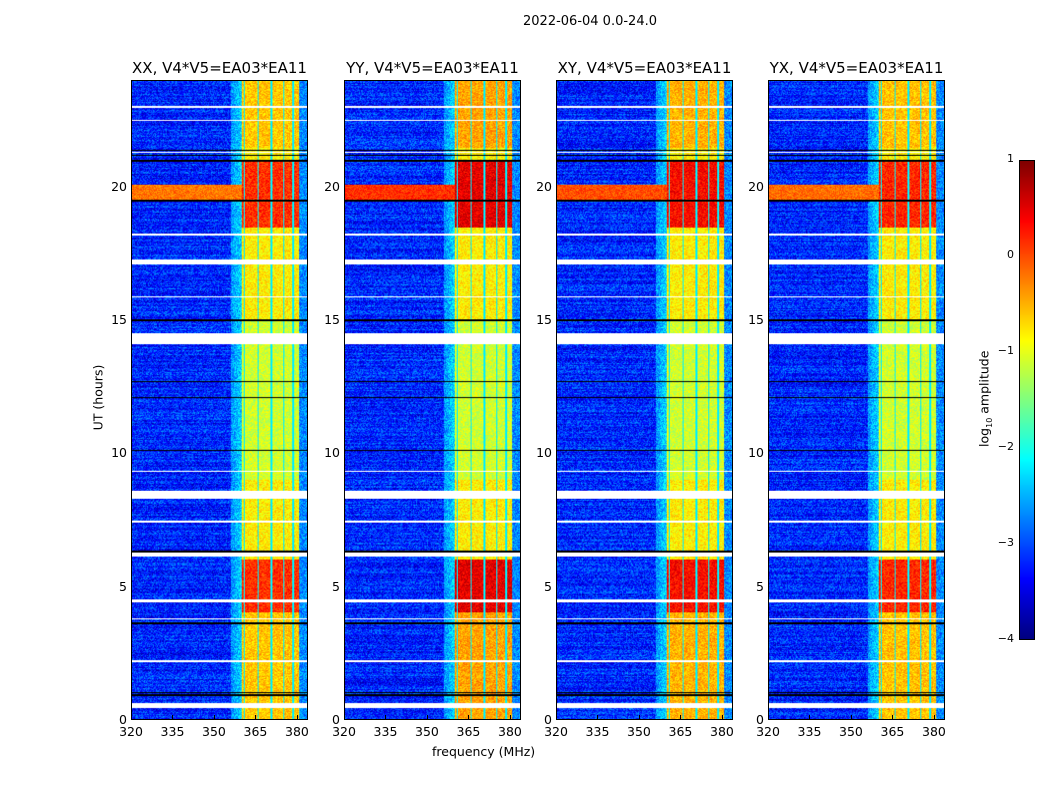  Describe the element at coordinates (219, 68) in the screenshot. I see `panel-title: XX, V4*V5=EA03*EA11` at that location.